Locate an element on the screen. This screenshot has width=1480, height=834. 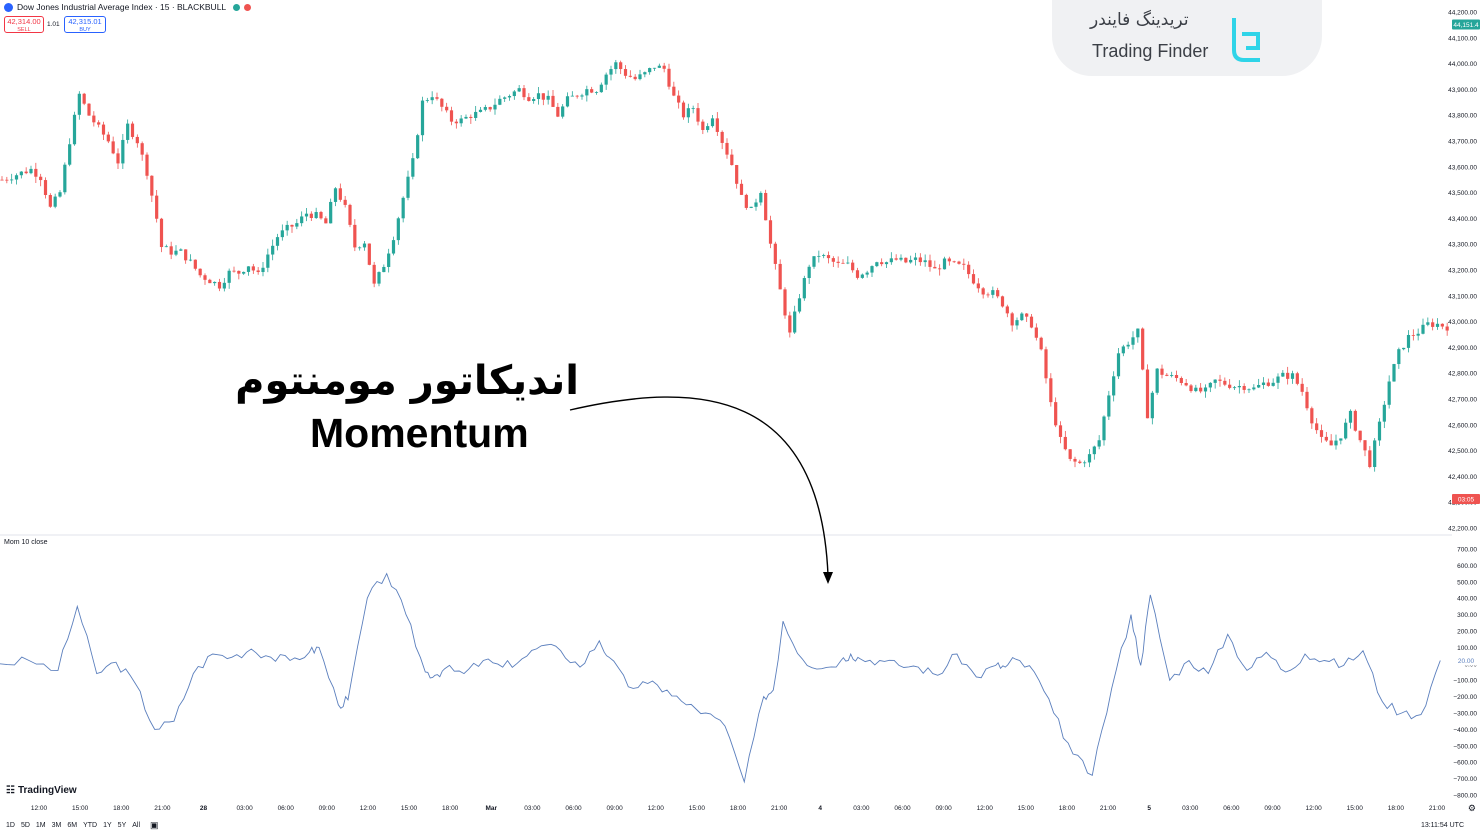
time-tick-label: 15:00 is located at coordinates (409, 808).